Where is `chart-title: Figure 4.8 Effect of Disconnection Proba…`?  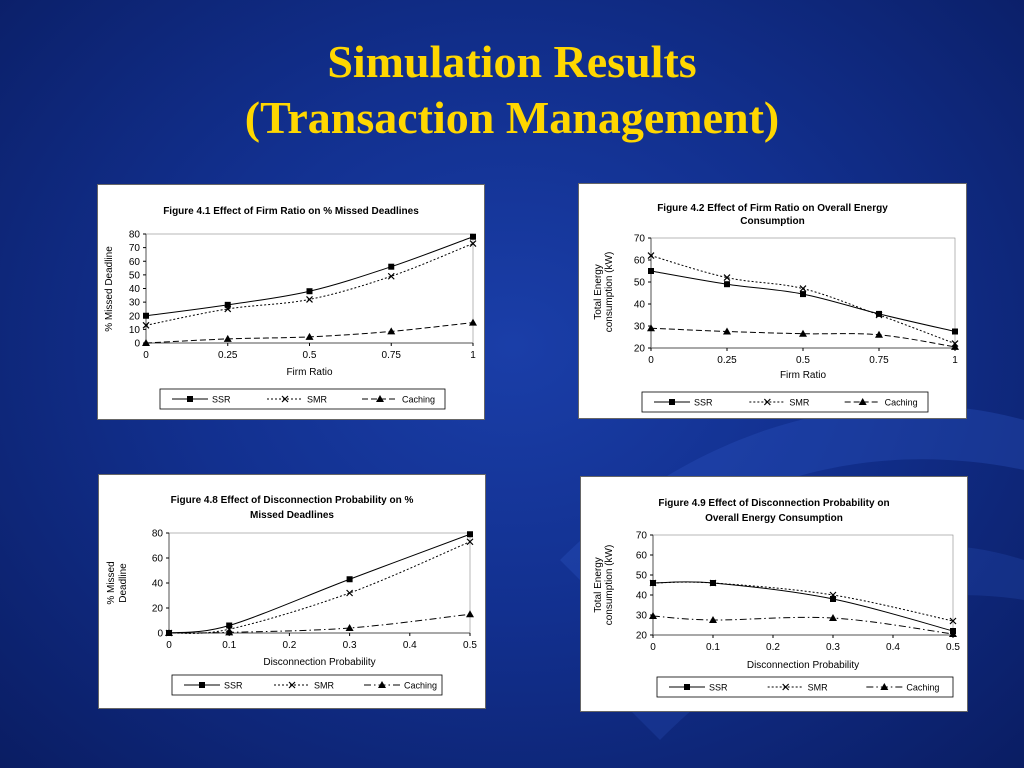 chart-title: Figure 4.8 Effect of Disconnection Proba… is located at coordinates (292, 500).